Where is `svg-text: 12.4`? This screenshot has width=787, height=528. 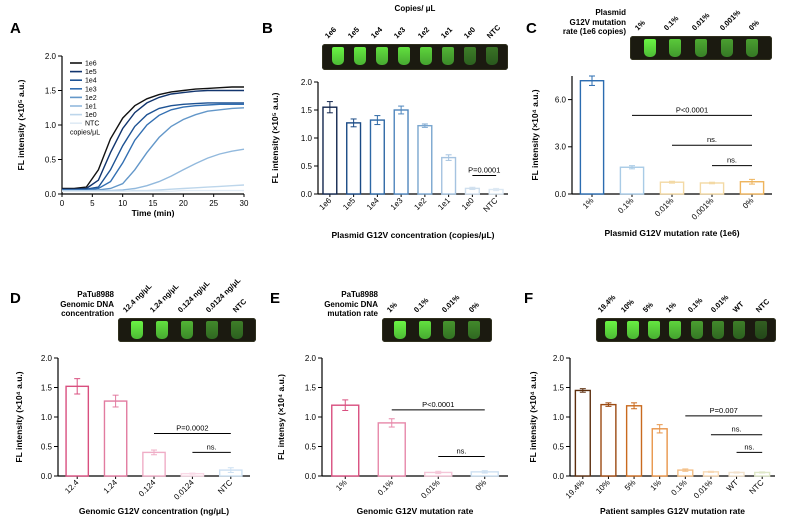 svg-text: 12.4 is located at coordinates (72, 487).